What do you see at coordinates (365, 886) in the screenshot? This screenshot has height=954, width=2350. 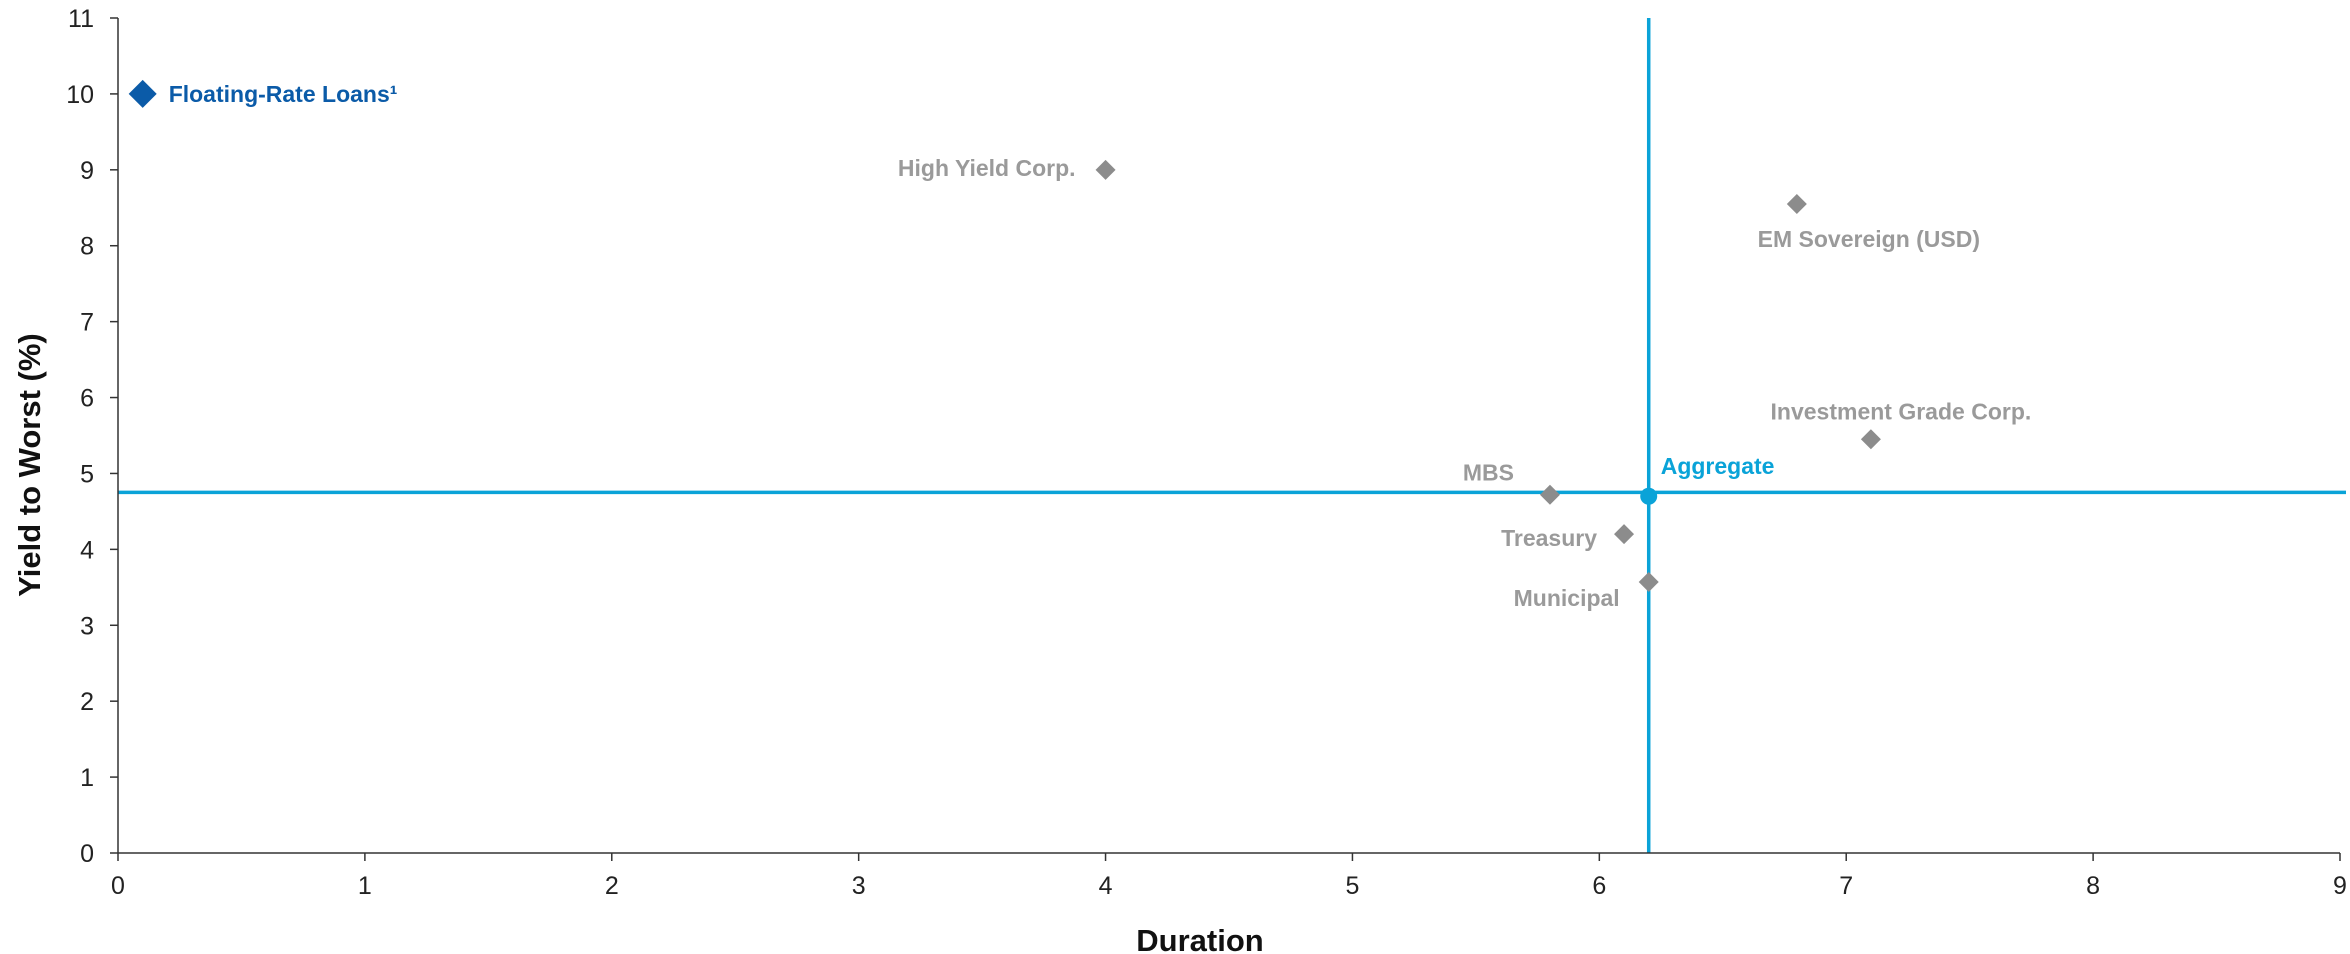 I see `x-tick-label: 1` at bounding box center [365, 886].